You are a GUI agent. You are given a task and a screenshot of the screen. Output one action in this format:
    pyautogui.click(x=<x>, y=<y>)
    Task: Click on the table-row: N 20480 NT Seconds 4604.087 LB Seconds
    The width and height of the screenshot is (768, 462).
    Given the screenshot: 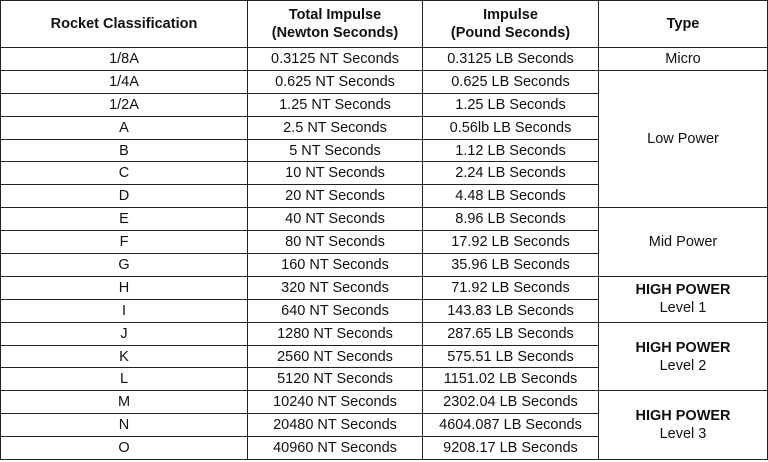 What is the action you would take?
    pyautogui.click(x=384, y=425)
    